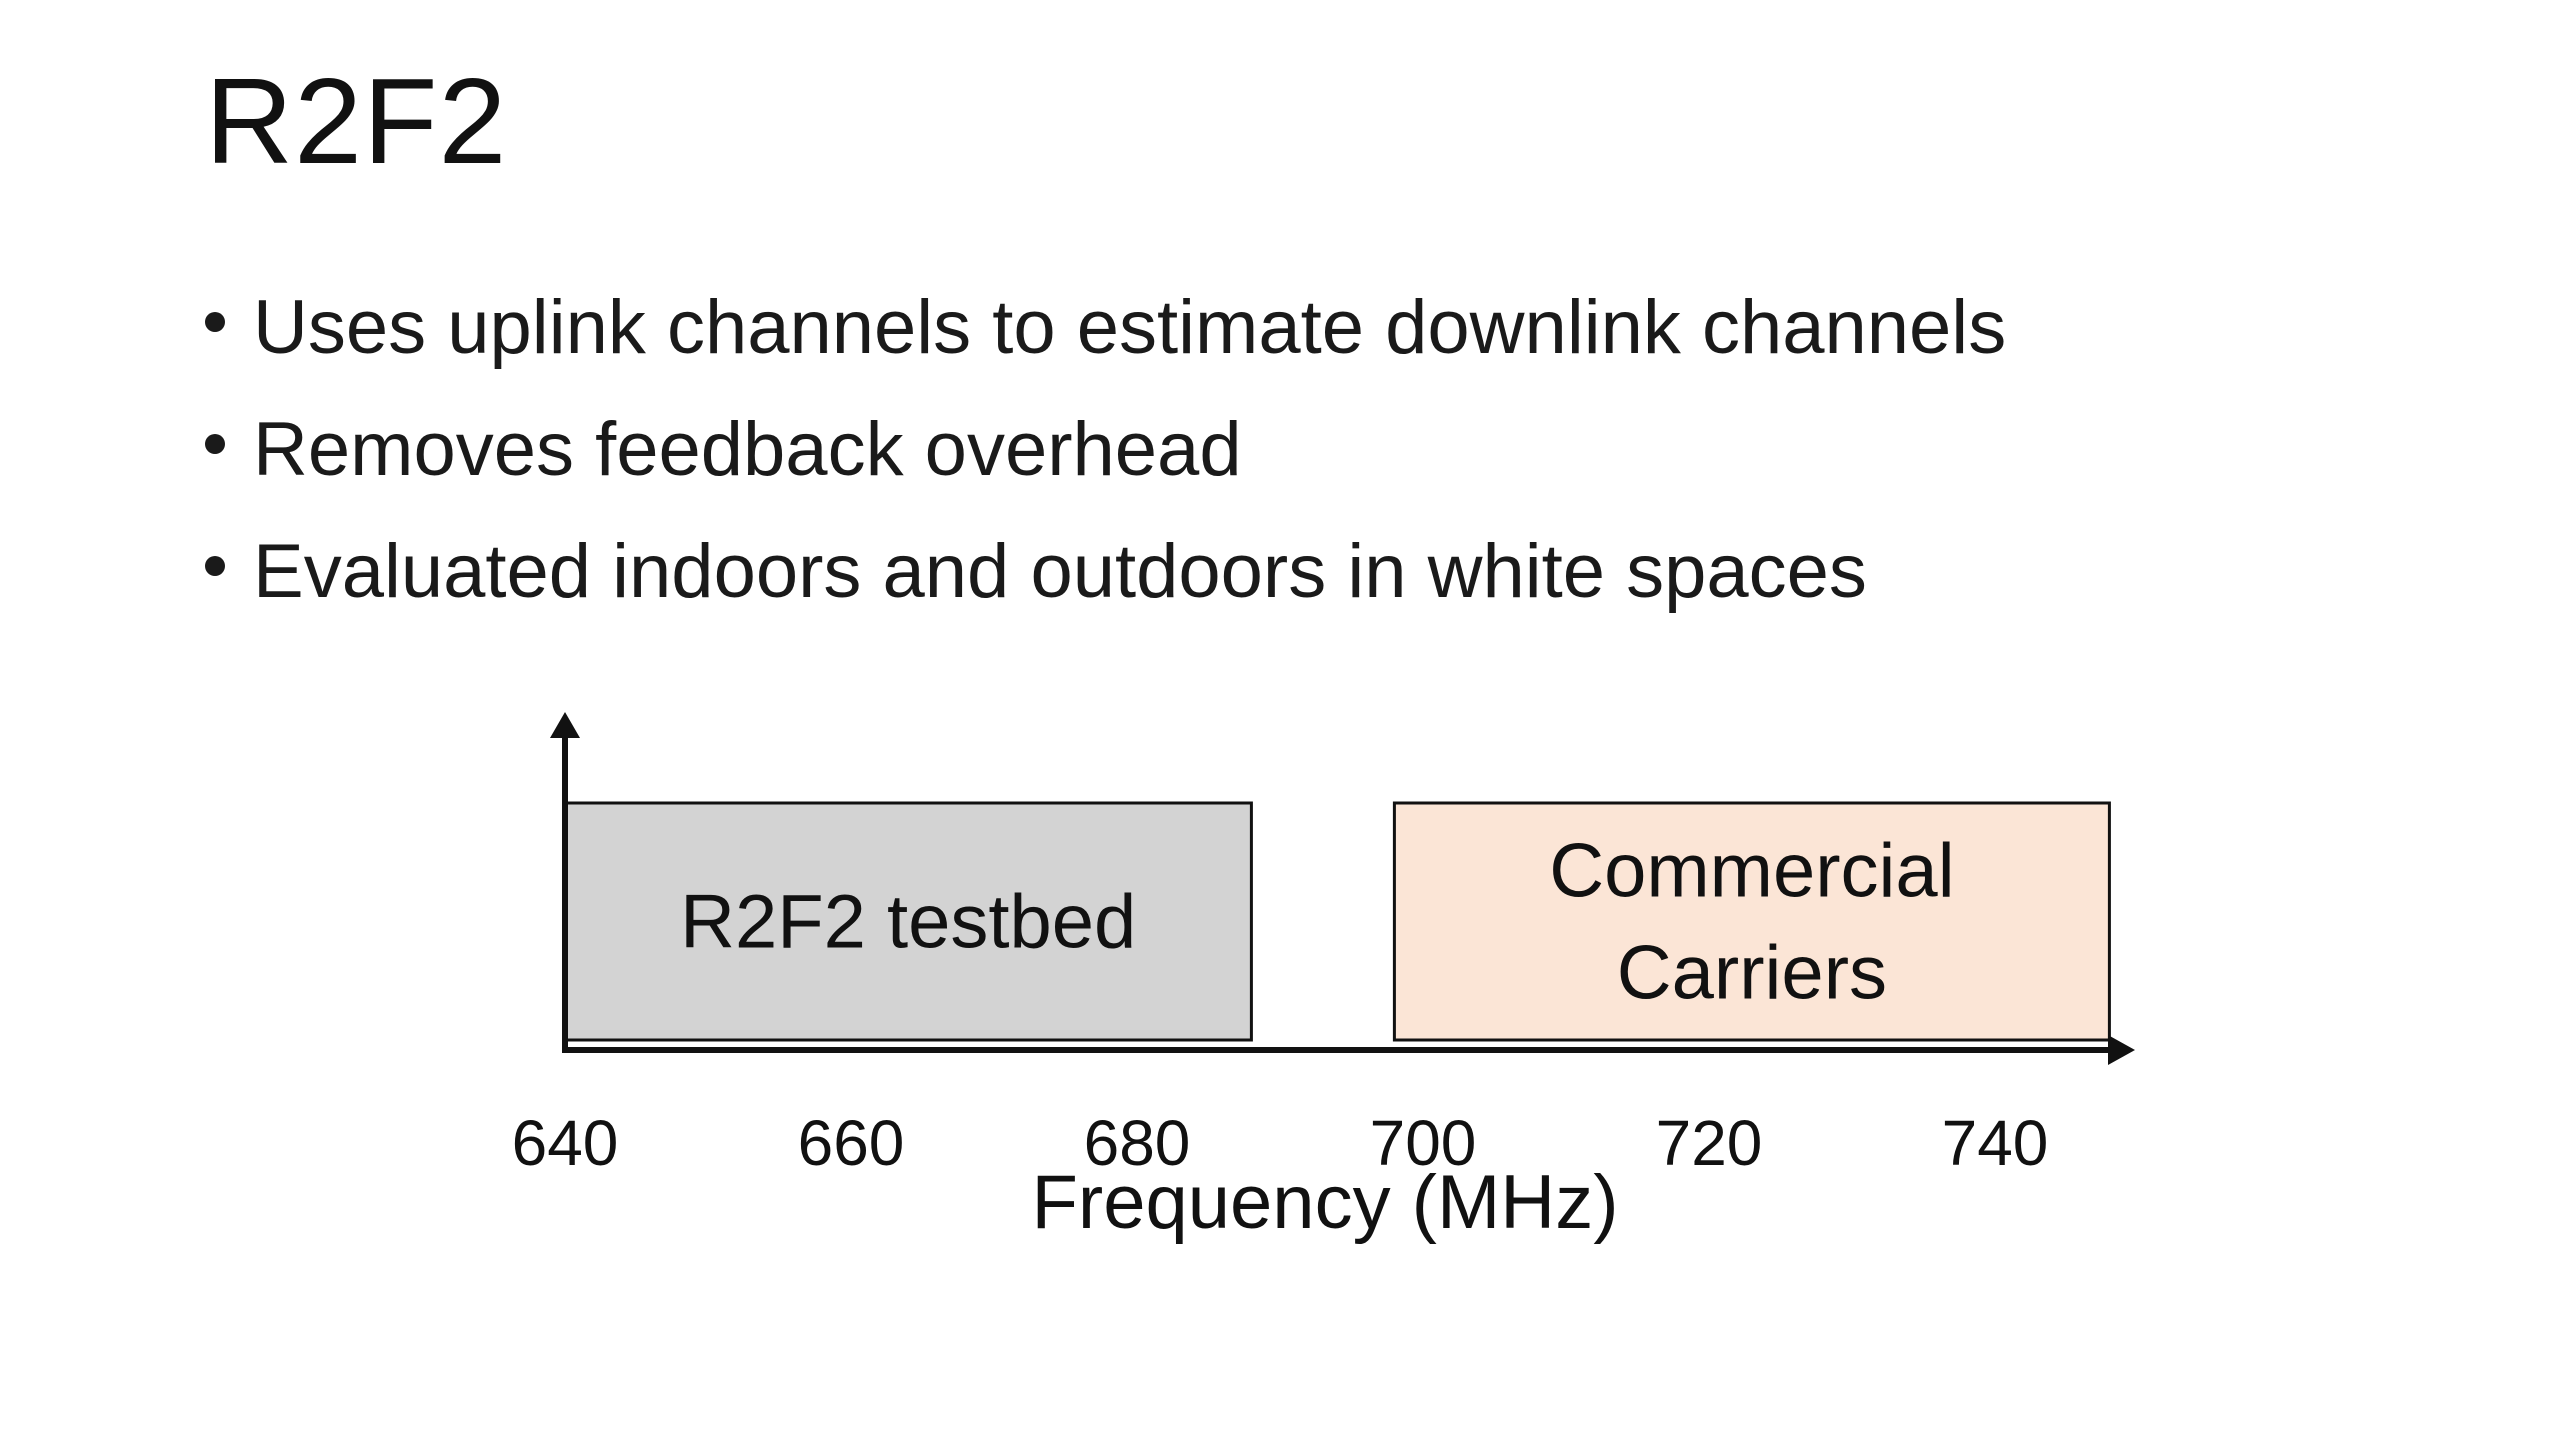 The height and width of the screenshot is (1440, 2560). What do you see at coordinates (1337, 921) in the screenshot?
I see `bands-layer: R2F2 testbed Commercial Carriers` at bounding box center [1337, 921].